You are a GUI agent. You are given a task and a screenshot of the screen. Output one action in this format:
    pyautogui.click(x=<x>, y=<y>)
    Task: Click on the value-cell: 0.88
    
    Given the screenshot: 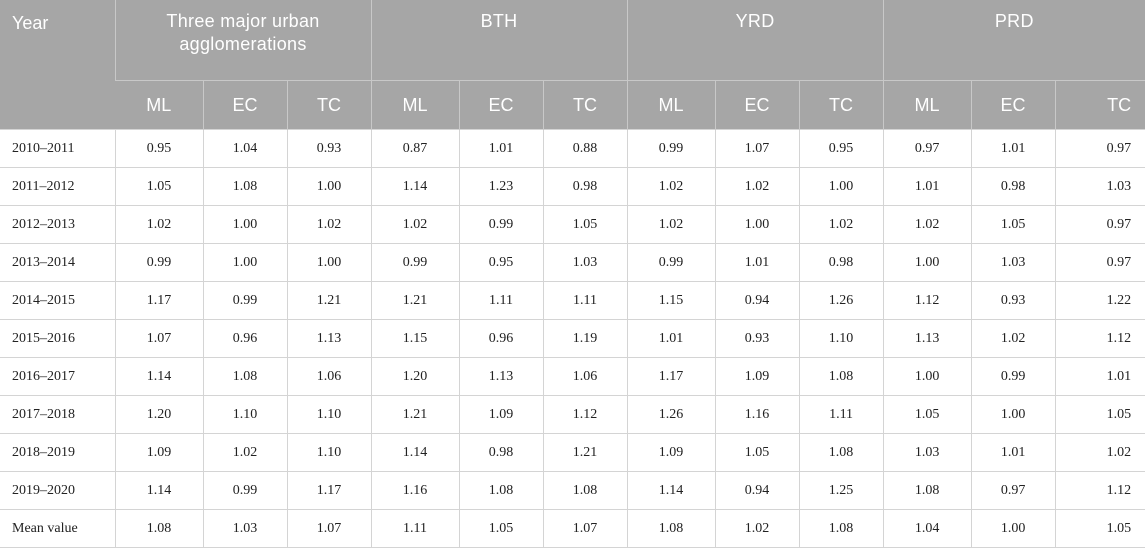 What is the action you would take?
    pyautogui.click(x=585, y=148)
    